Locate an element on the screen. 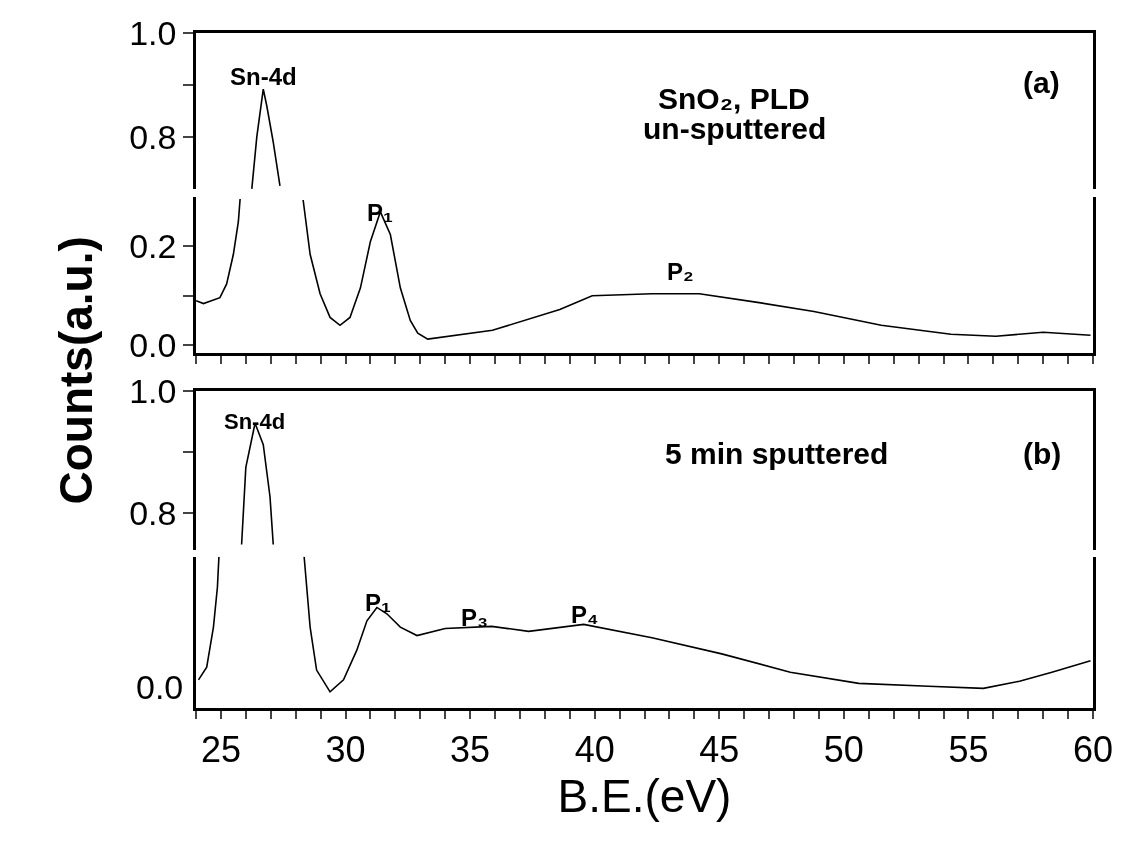 This screenshot has width=1128, height=862. annotation: (b) is located at coordinates (1042, 453).